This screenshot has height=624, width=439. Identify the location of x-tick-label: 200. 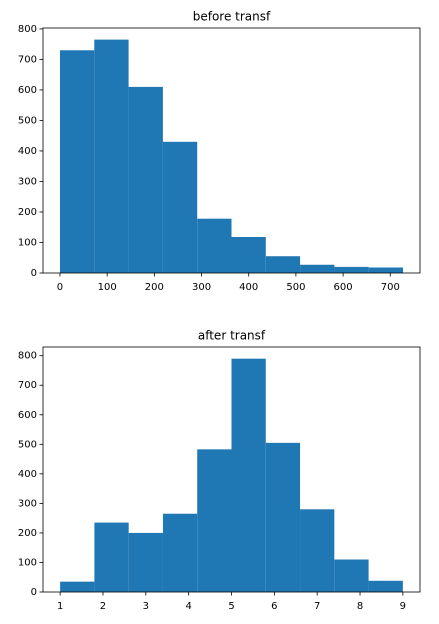
(154, 287).